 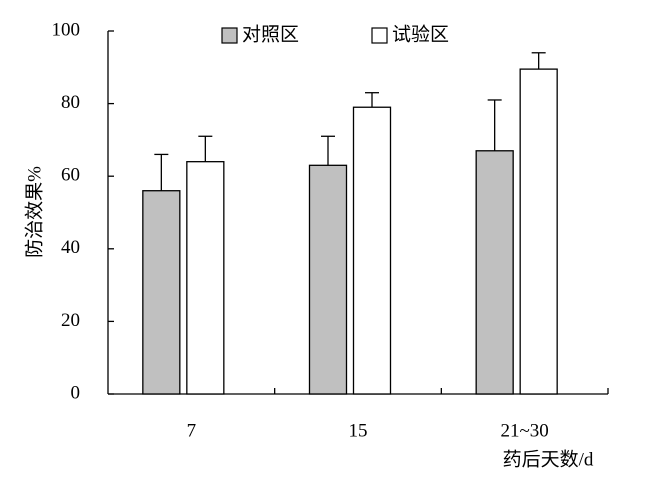 I want to click on y-tick-label: 0, so click(x=76, y=392).